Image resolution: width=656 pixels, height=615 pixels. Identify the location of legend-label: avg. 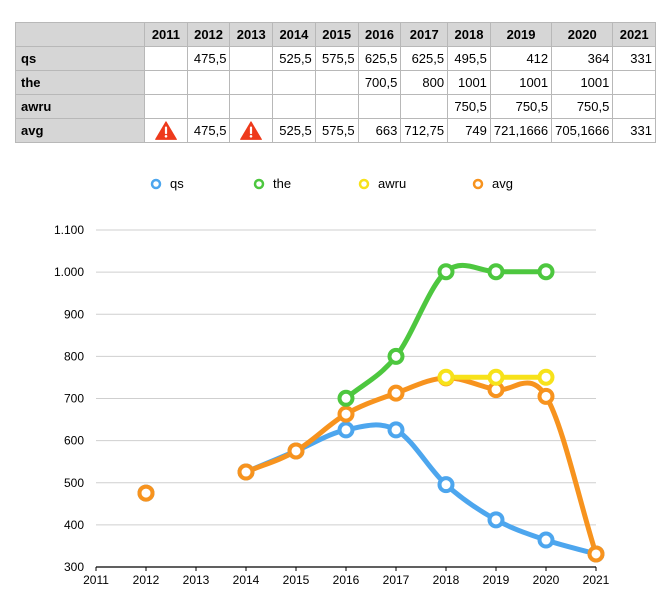
(502, 183).